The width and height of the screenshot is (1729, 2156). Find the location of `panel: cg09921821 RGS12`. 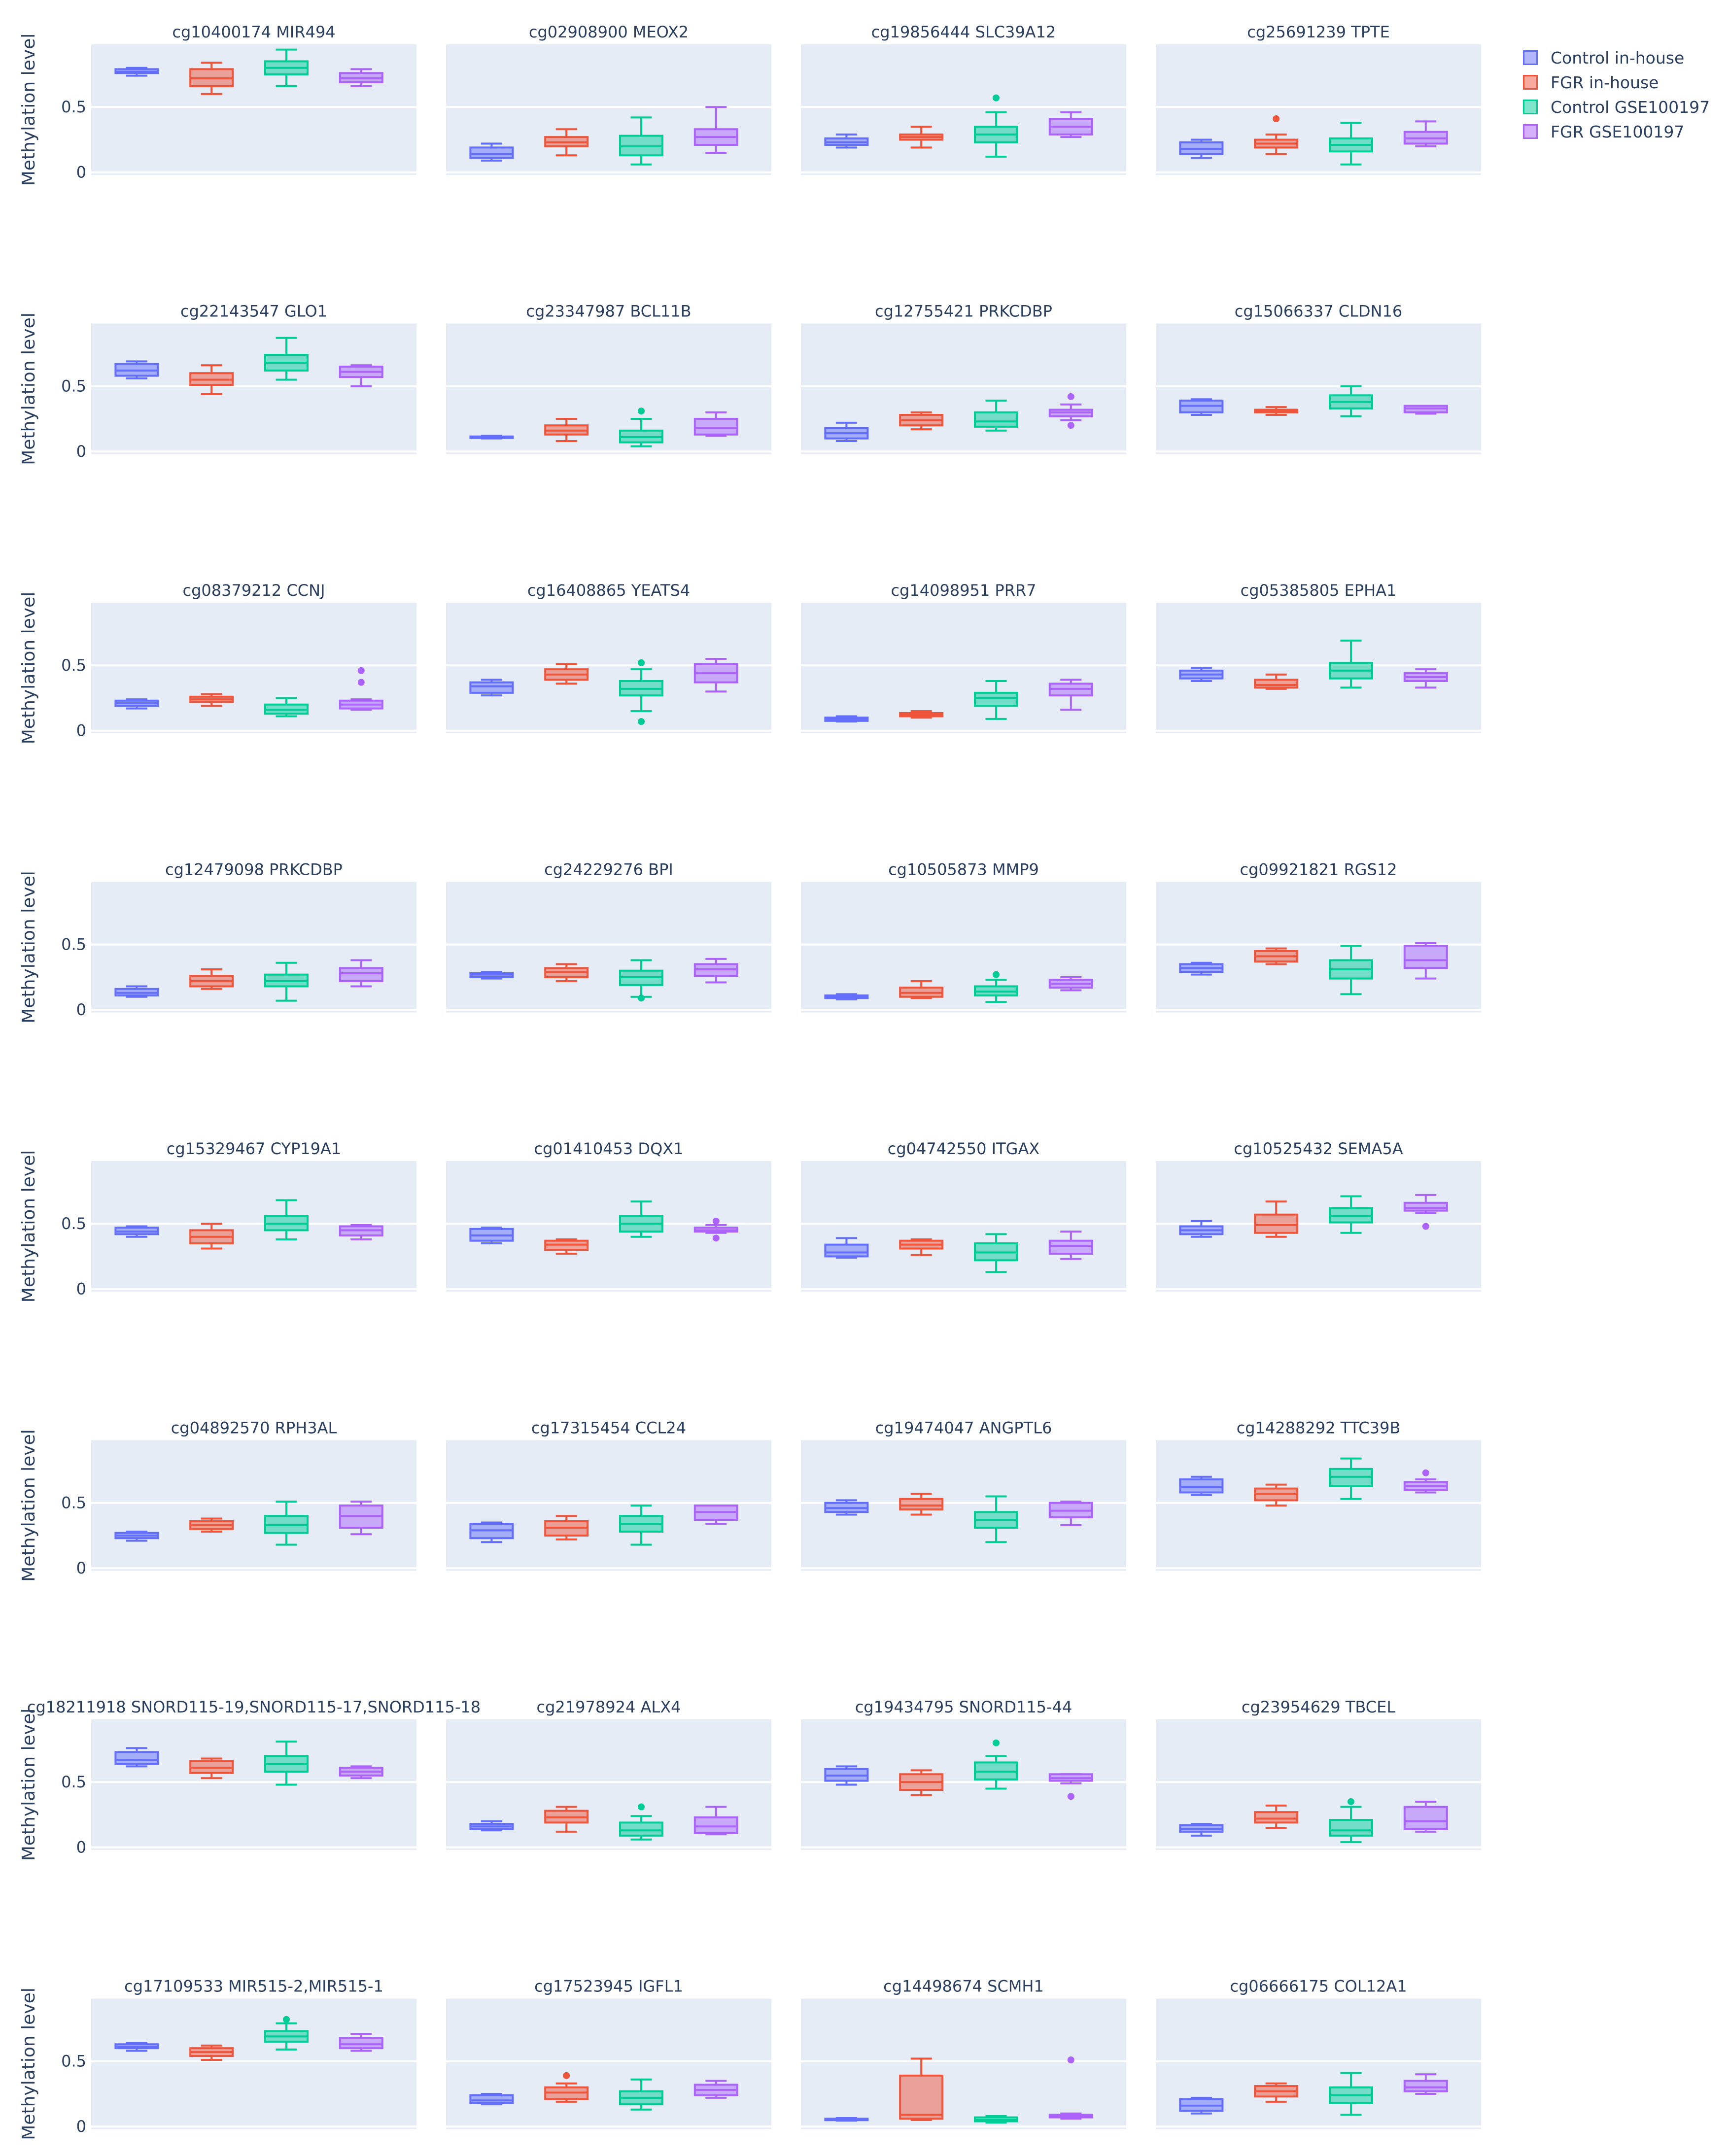

panel: cg09921821 RGS12 is located at coordinates (1319, 936).